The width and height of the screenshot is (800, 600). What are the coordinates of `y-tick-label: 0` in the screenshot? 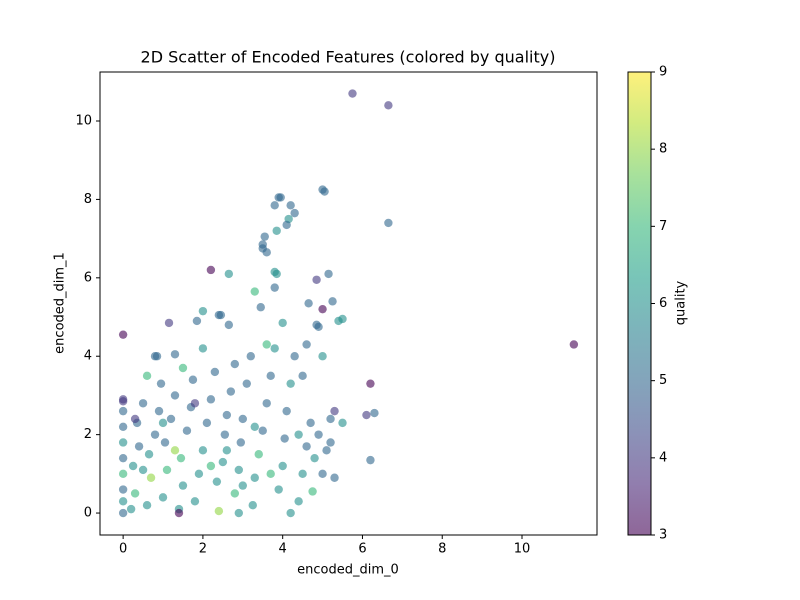 It's located at (88, 513).